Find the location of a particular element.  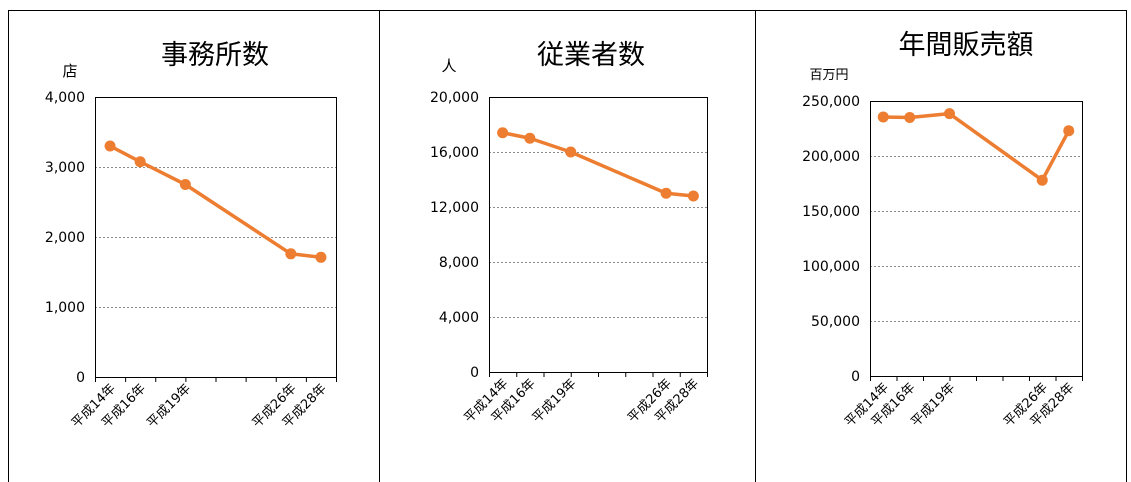

y-tick-label: 8,000 is located at coordinates (459, 263).